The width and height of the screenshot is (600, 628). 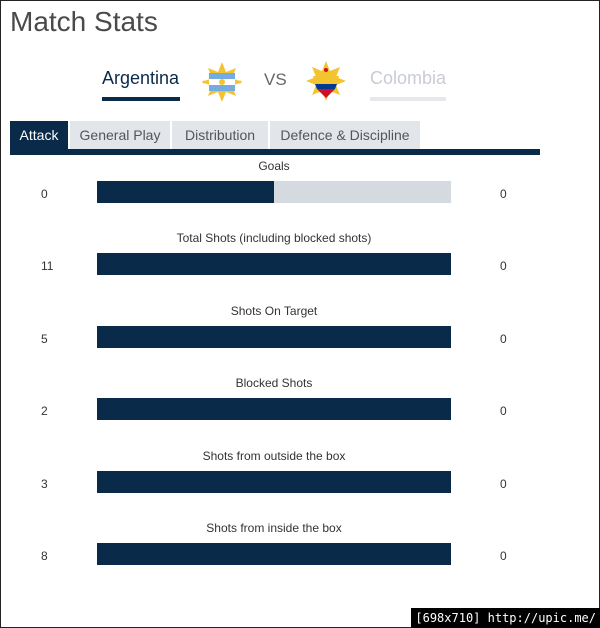 I want to click on home-value: 3, so click(x=44, y=484).